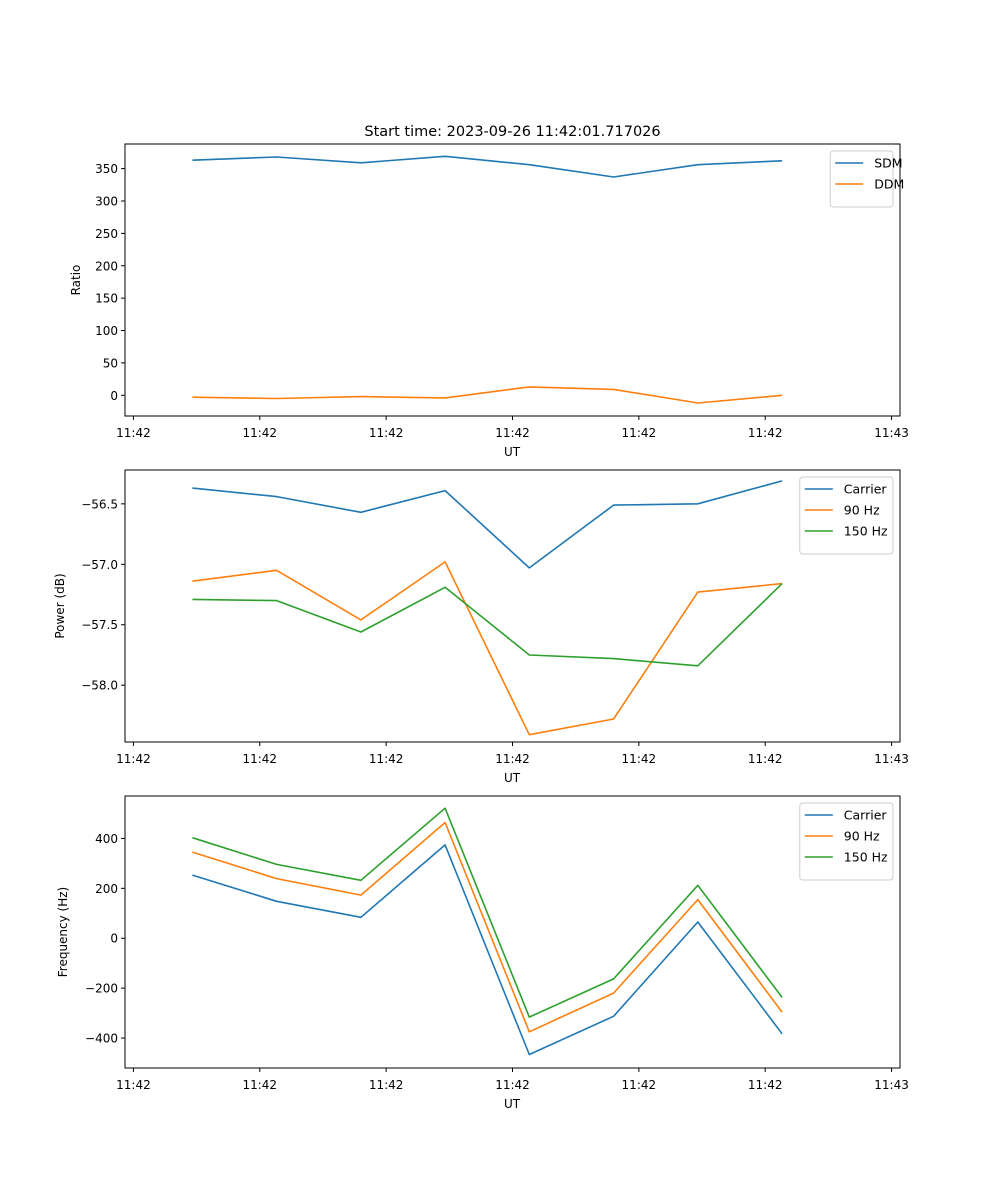 This screenshot has height=1200, width=1000. What do you see at coordinates (99, 625) in the screenshot?
I see `y-tick-label: −57.5` at bounding box center [99, 625].